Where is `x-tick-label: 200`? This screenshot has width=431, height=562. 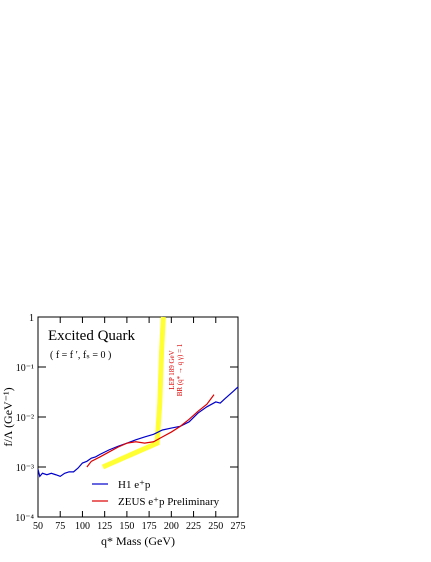
x-tick-label: 200 is located at coordinates (171, 526).